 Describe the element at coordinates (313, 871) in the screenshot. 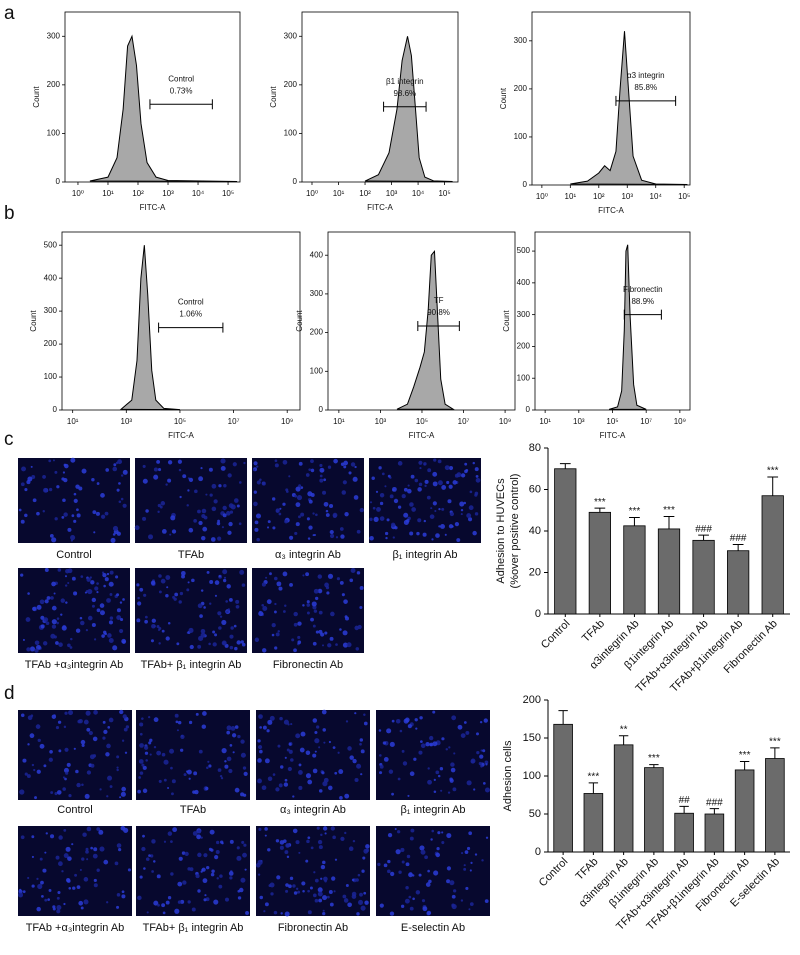

I see `micrograph` at that location.